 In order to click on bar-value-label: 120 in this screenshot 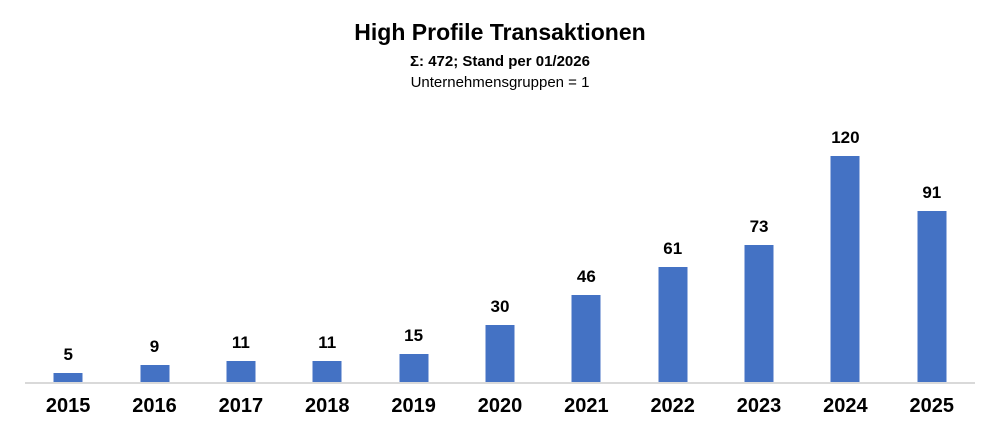, I will do `click(845, 137)`.